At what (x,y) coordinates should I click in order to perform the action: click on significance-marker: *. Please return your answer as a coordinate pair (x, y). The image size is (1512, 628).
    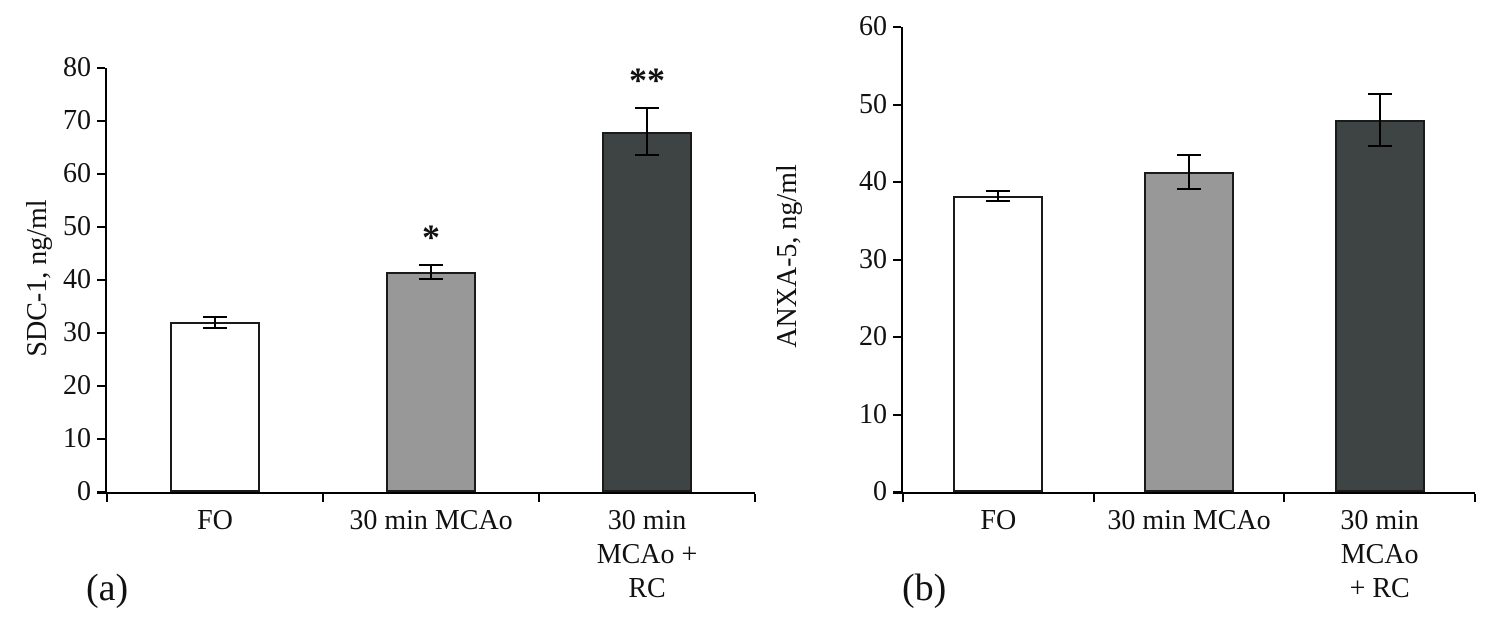
    Looking at the image, I should click on (431, 237).